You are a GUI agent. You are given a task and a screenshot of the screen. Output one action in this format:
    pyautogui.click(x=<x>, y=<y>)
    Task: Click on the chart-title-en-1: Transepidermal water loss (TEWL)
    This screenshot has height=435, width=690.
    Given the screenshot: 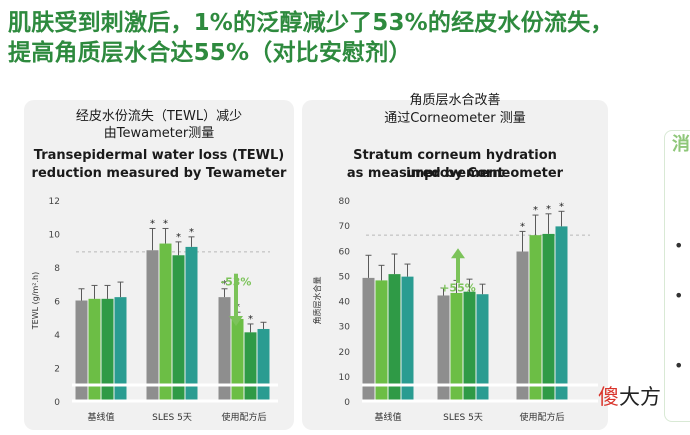 What is the action you would take?
    pyautogui.click(x=159, y=155)
    